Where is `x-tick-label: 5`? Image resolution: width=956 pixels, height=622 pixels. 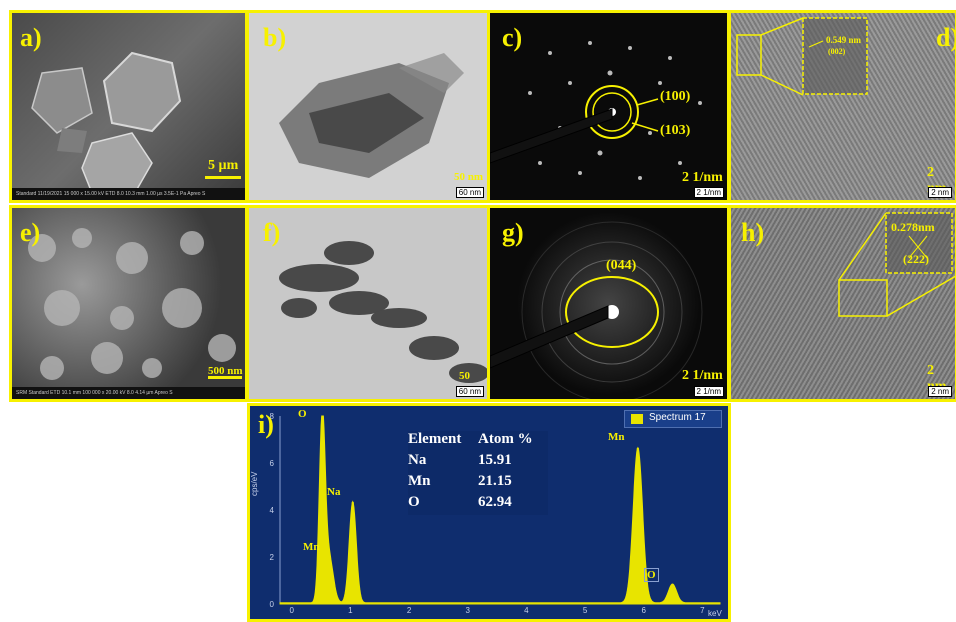 x-tick-label: 5 is located at coordinates (585, 610).